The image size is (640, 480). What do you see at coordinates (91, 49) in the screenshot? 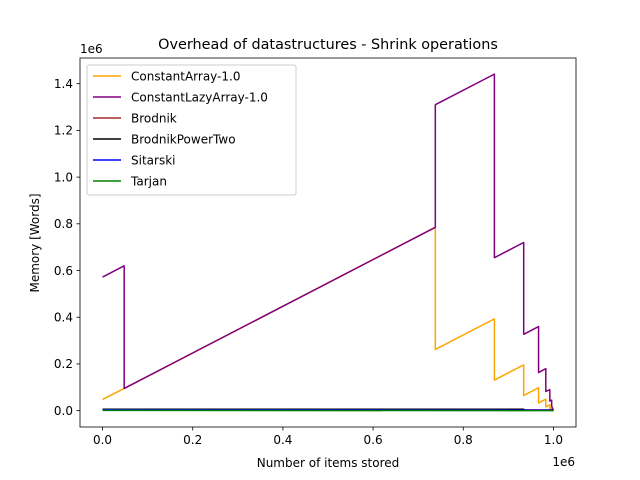
I see `y-offset-label: 1e6` at bounding box center [91, 49].